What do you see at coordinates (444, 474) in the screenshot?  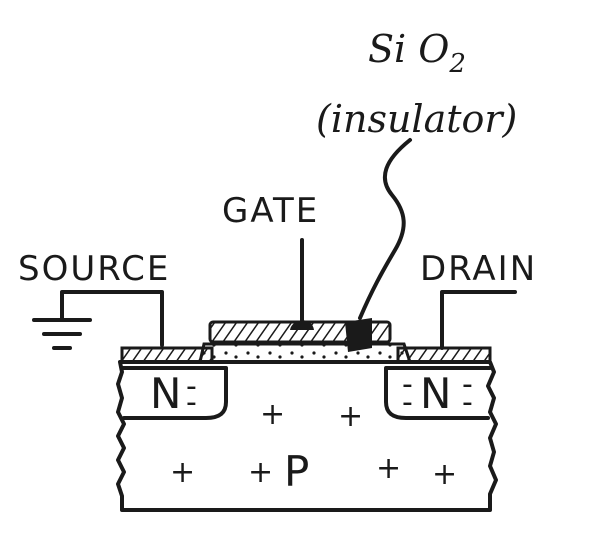 I see `plus-sign-6: +` at bounding box center [444, 474].